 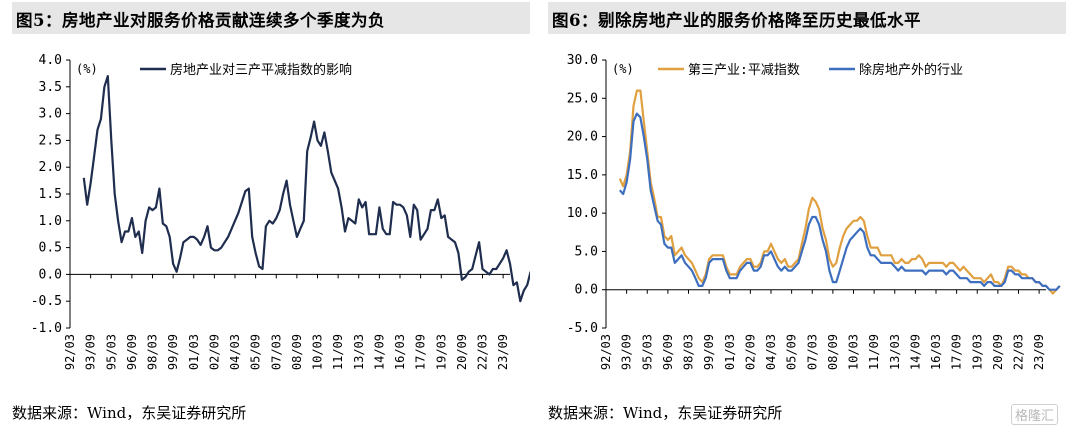 What do you see at coordinates (582, 328) in the screenshot?
I see `y-tick-label: -5.0` at bounding box center [582, 328].